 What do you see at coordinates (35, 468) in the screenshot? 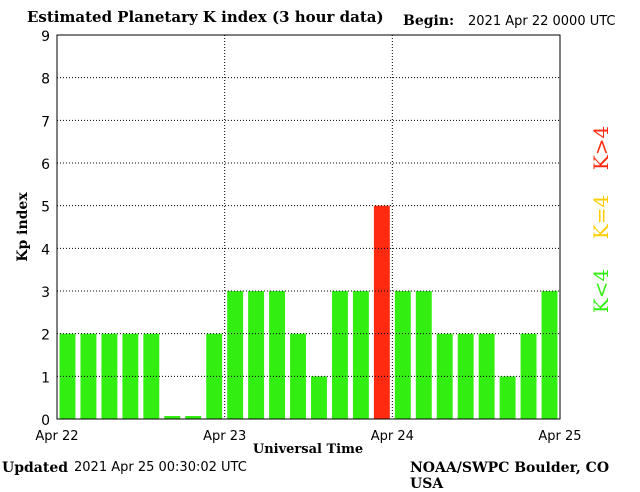
I see `updated-label: Updated` at bounding box center [35, 468].